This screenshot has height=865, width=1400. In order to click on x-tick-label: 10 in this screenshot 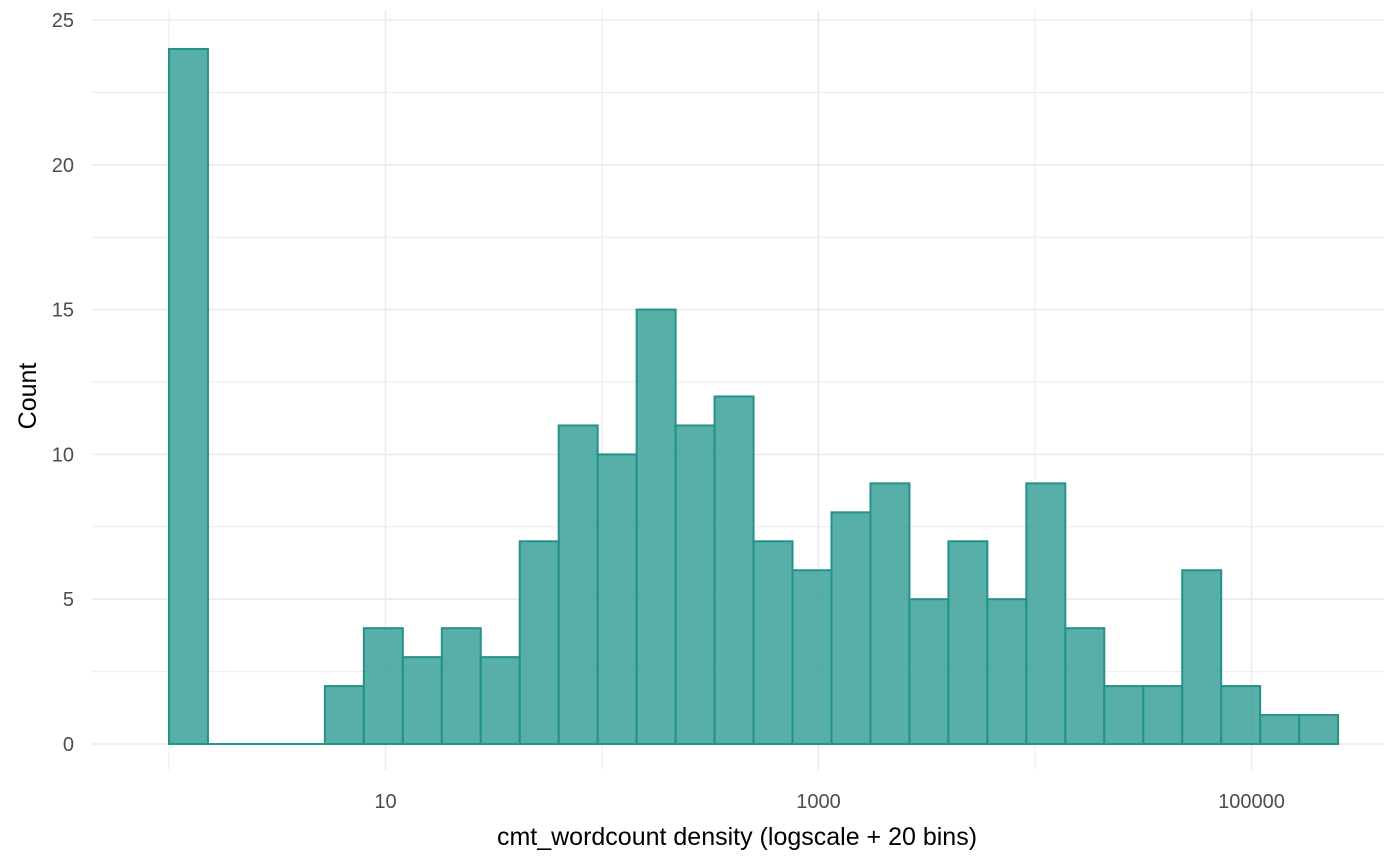, I will do `click(385, 802)`.